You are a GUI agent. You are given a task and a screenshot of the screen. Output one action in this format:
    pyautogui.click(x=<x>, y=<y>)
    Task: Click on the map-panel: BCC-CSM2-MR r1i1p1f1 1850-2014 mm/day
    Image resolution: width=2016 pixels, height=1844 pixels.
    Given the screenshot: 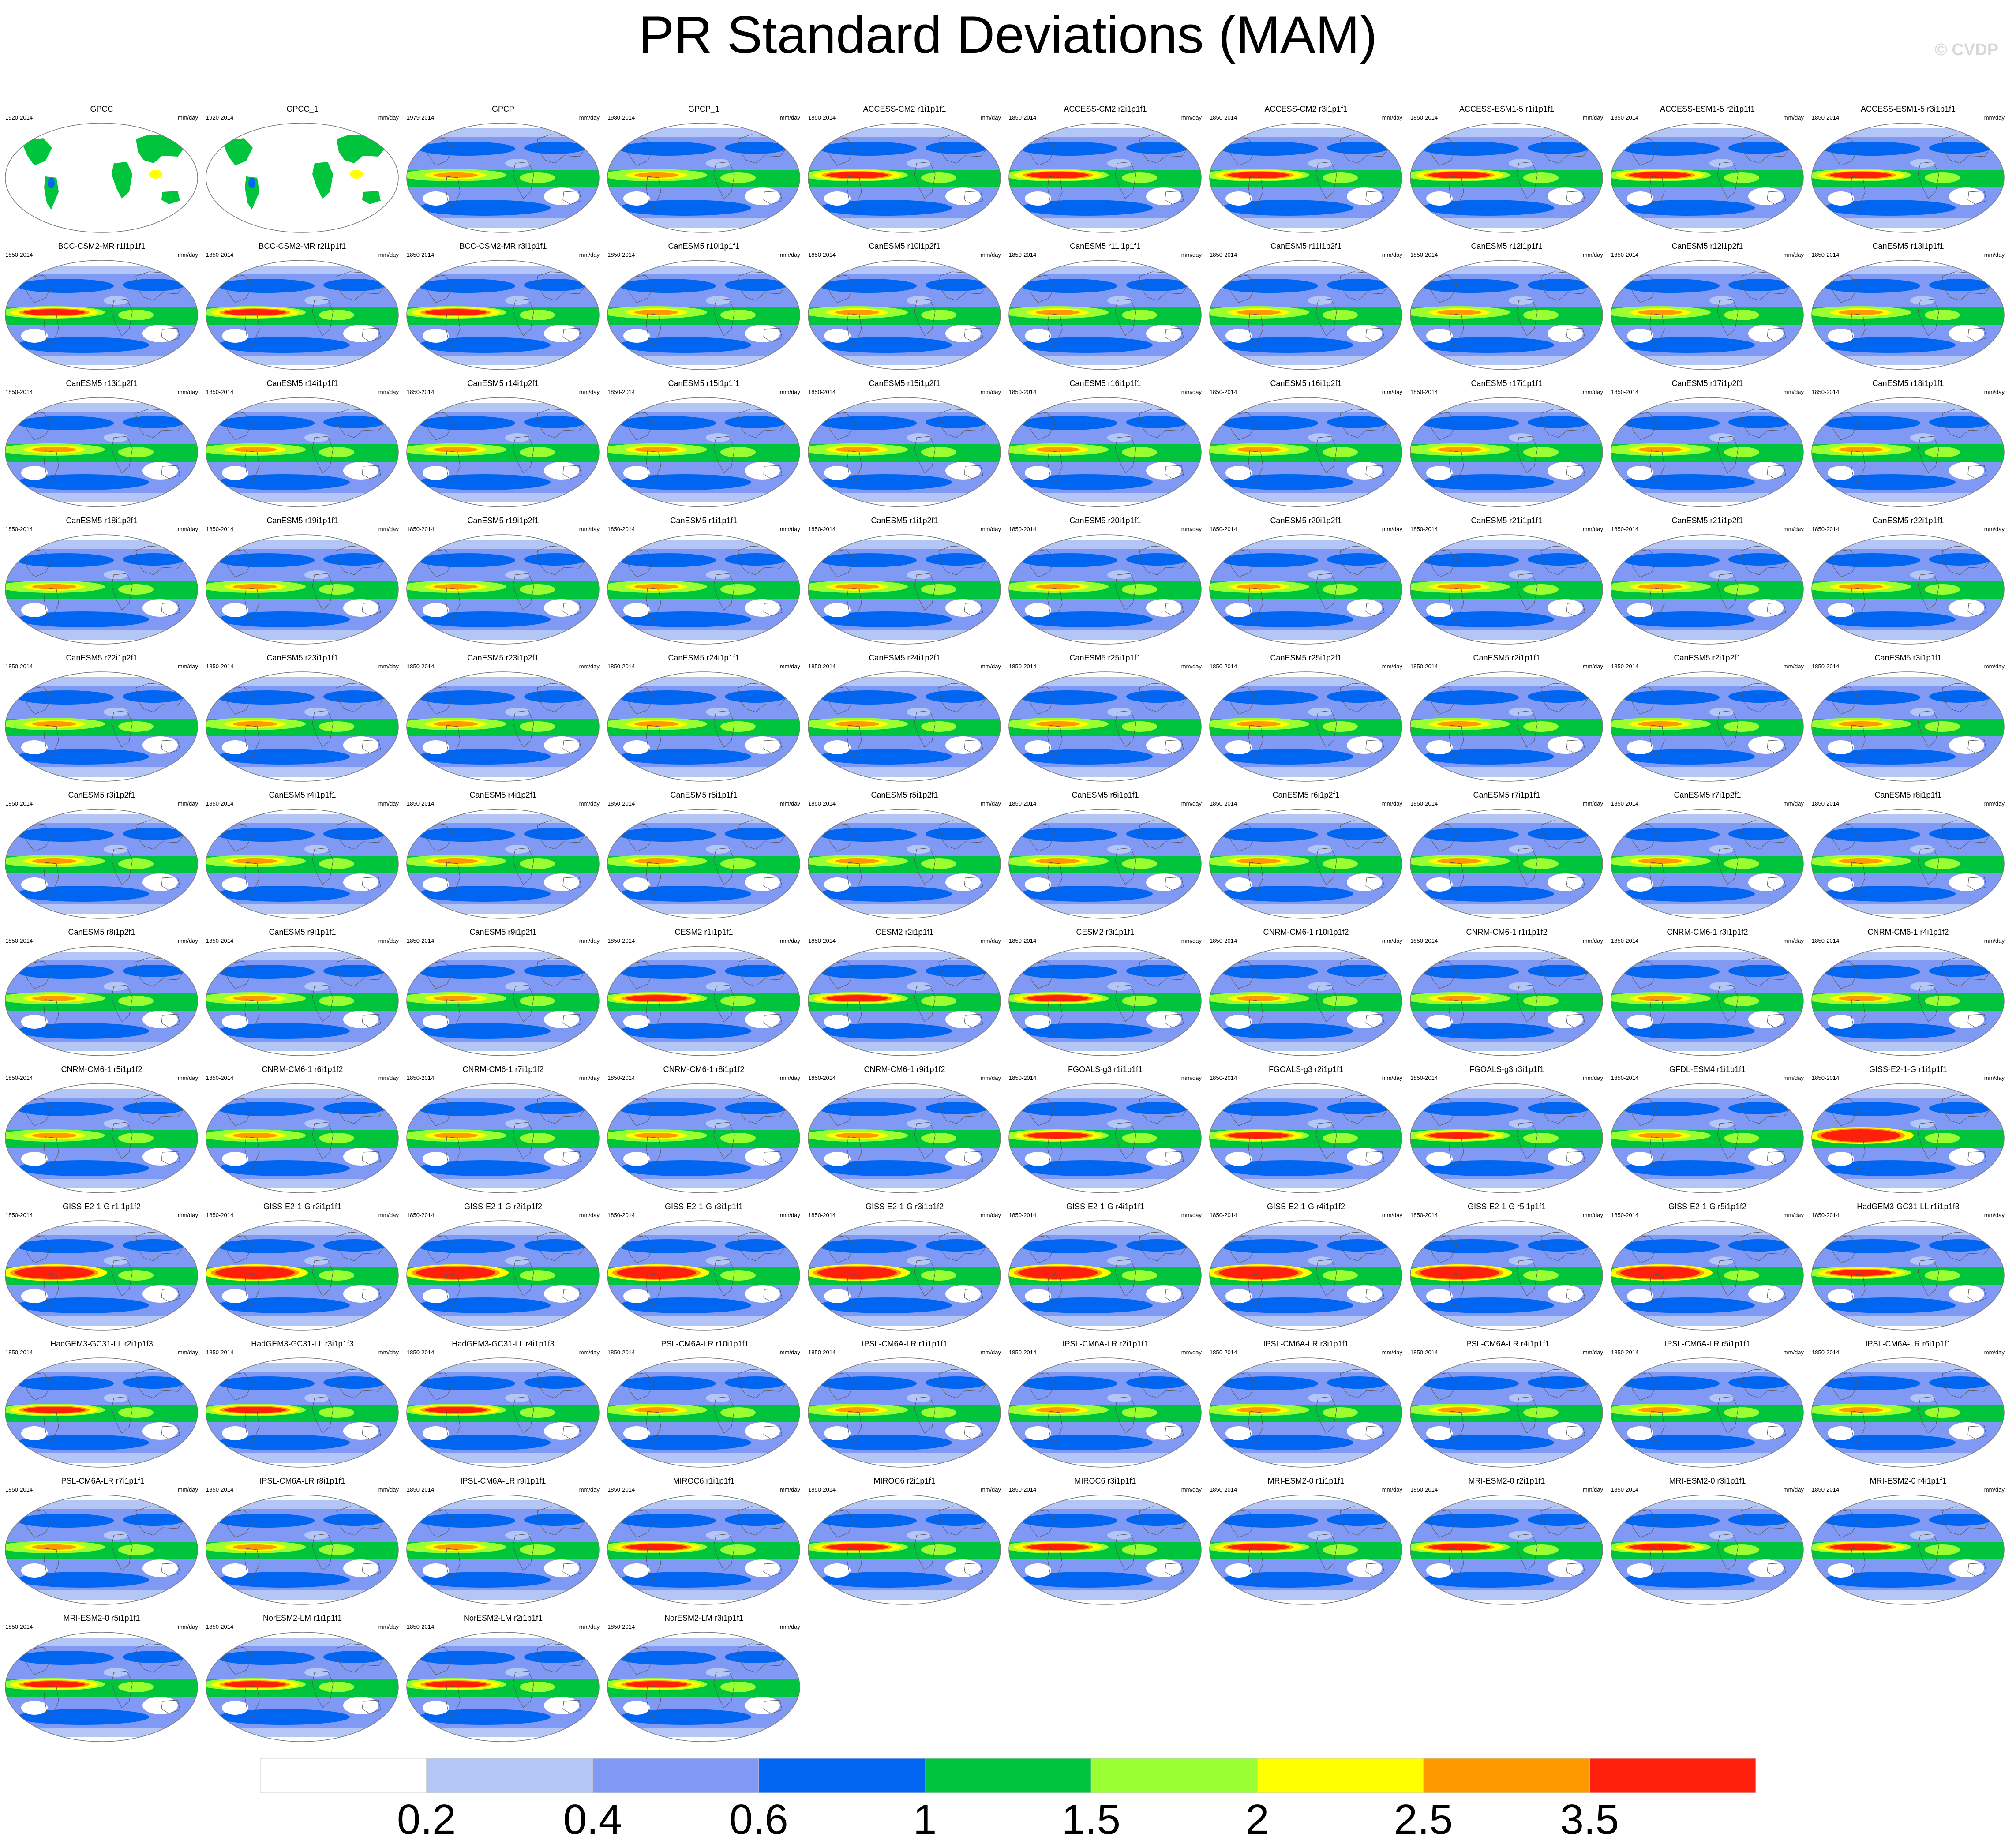 What is the action you would take?
    pyautogui.click(x=102, y=309)
    